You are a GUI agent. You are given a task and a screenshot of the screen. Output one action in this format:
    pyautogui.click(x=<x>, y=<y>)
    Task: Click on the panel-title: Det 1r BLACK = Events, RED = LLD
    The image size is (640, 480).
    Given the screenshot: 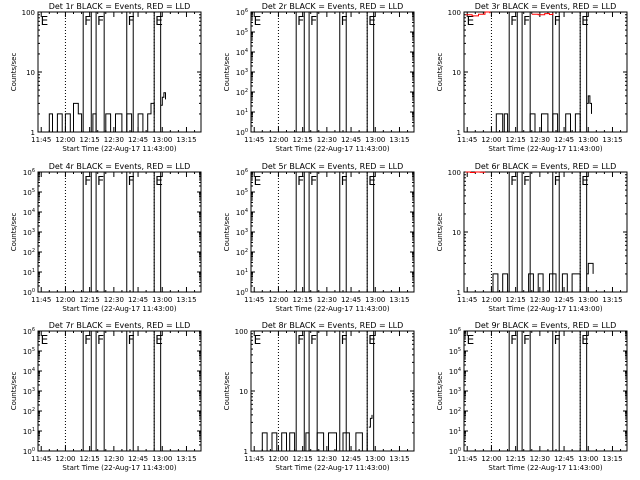 What is the action you would take?
    pyautogui.click(x=120, y=6)
    